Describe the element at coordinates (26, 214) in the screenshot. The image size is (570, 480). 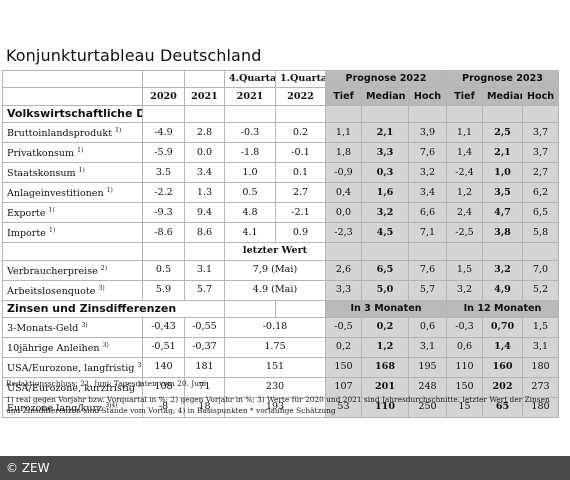
I see `row-label-text: Exporte` at that location.